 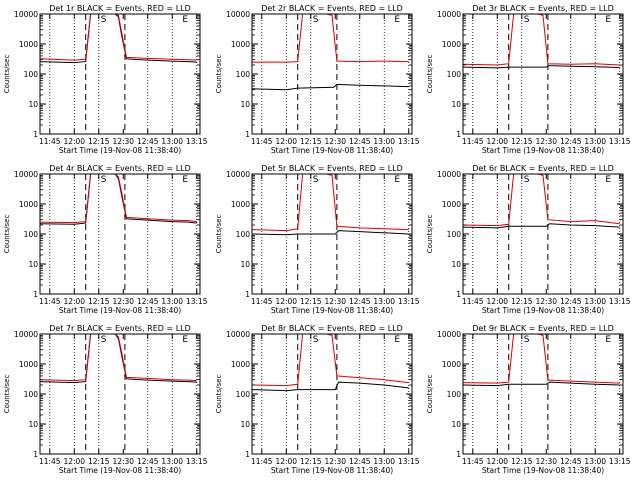 What do you see at coordinates (332, 168) in the screenshot?
I see `panel-title: Det 5r BLACK = Events, RED = LLD` at bounding box center [332, 168].